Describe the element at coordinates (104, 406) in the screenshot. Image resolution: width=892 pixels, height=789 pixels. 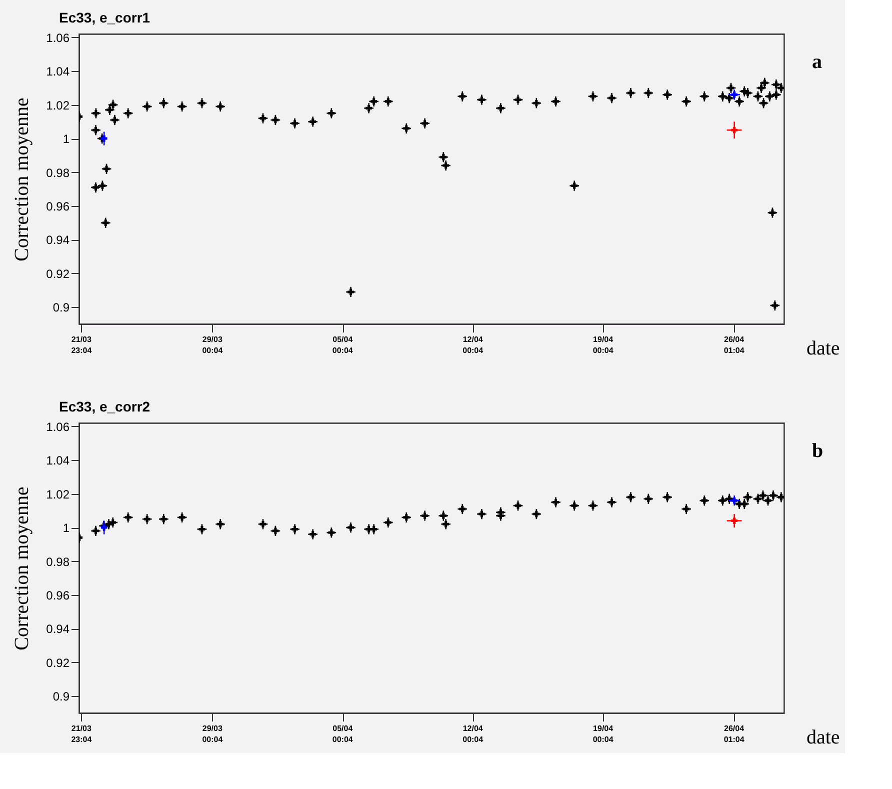
I see `chart-title: Ec33, e_corr2` at that location.